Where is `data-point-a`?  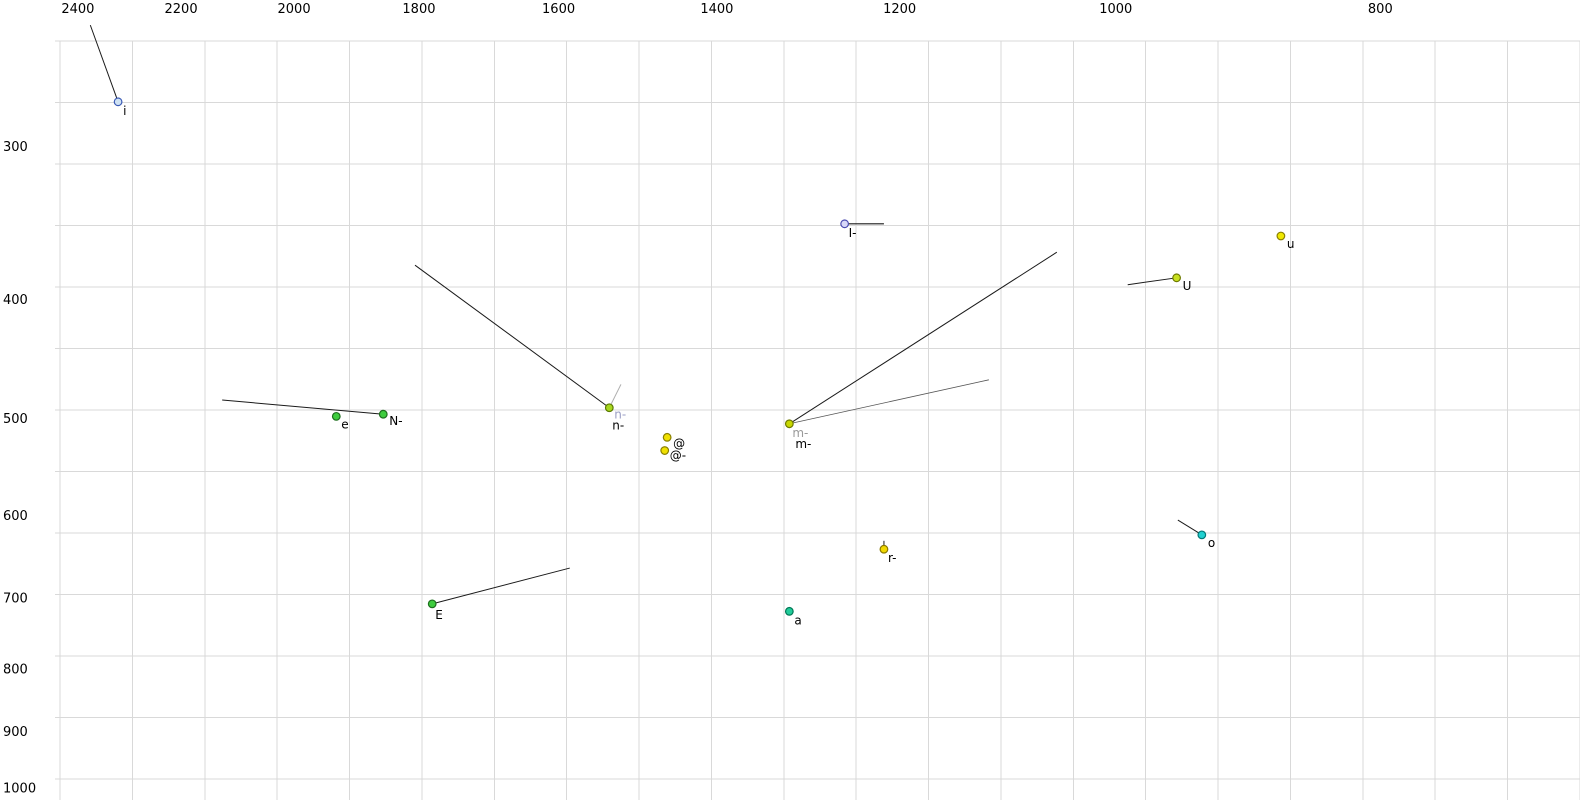
data-point-a is located at coordinates (789, 611).